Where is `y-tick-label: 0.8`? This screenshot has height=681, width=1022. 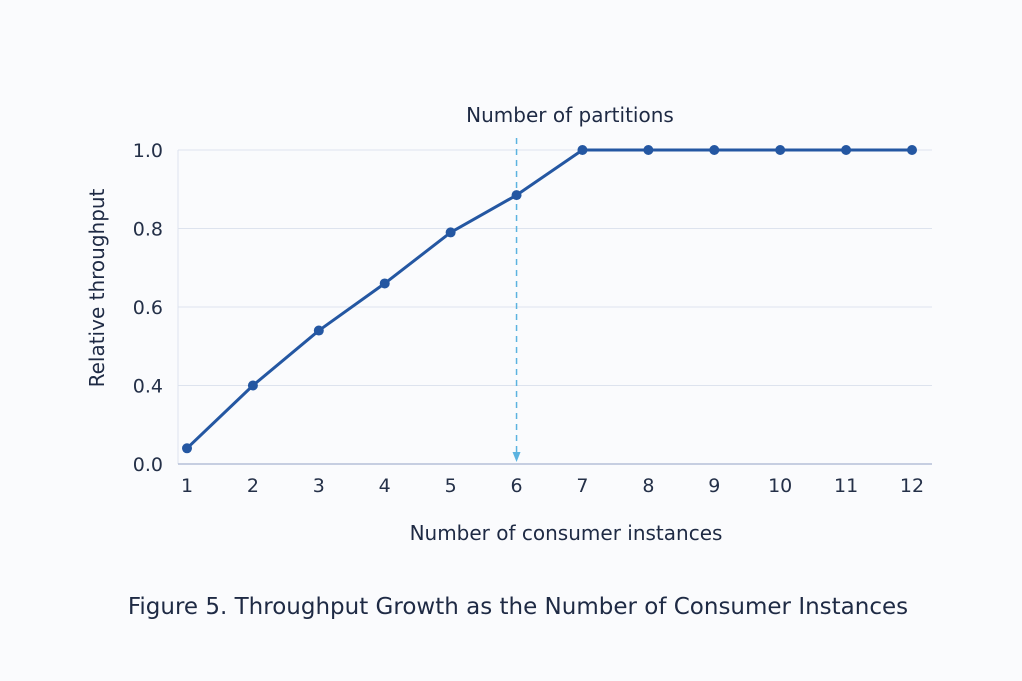 y-tick-label: 0.8 is located at coordinates (148, 230).